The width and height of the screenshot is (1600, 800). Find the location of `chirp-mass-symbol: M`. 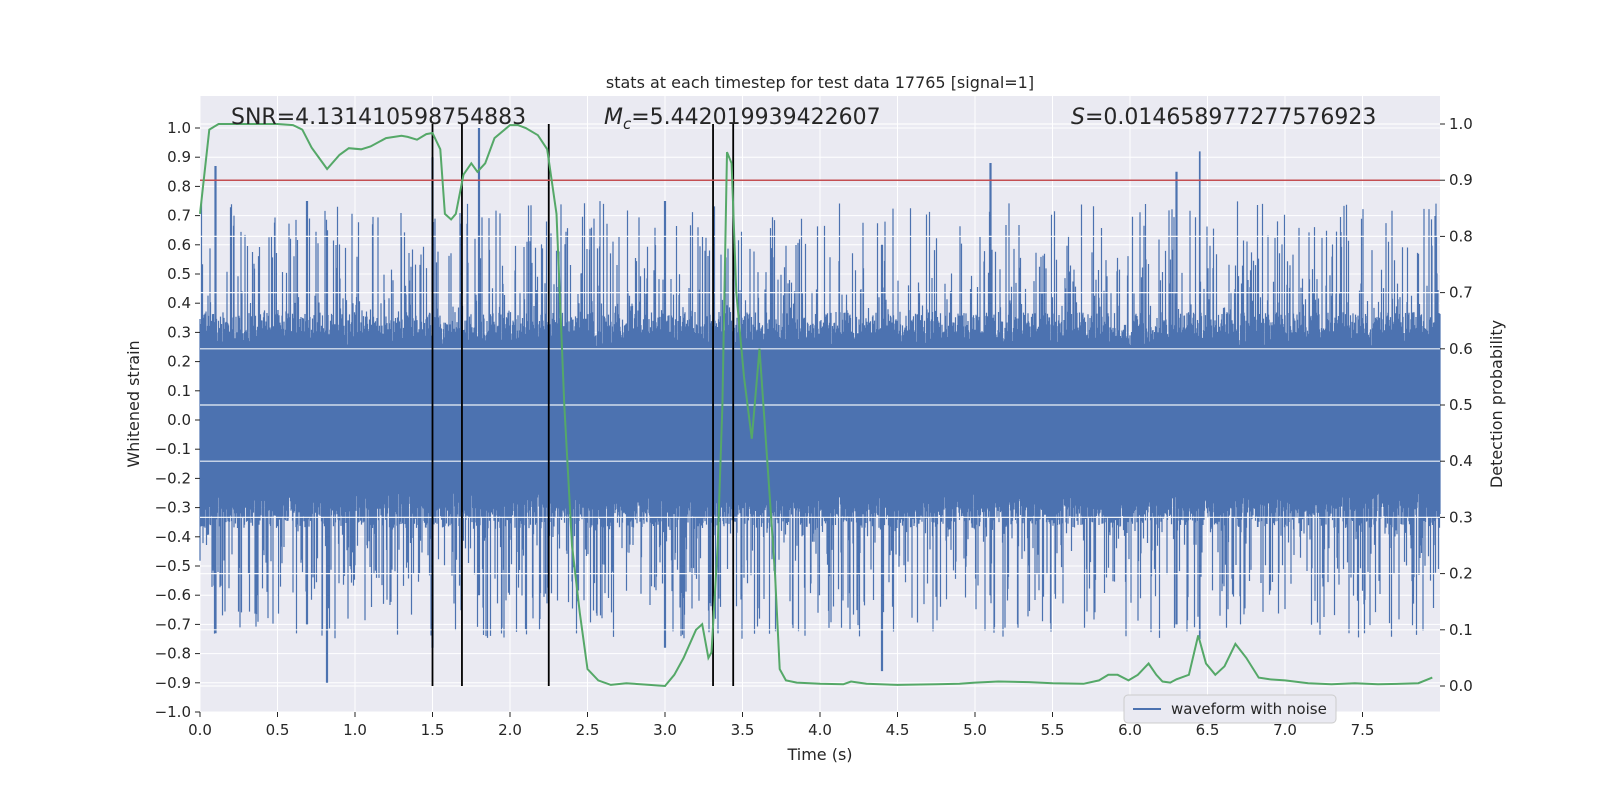

chirp-mass-symbol: M is located at coordinates (613, 117).